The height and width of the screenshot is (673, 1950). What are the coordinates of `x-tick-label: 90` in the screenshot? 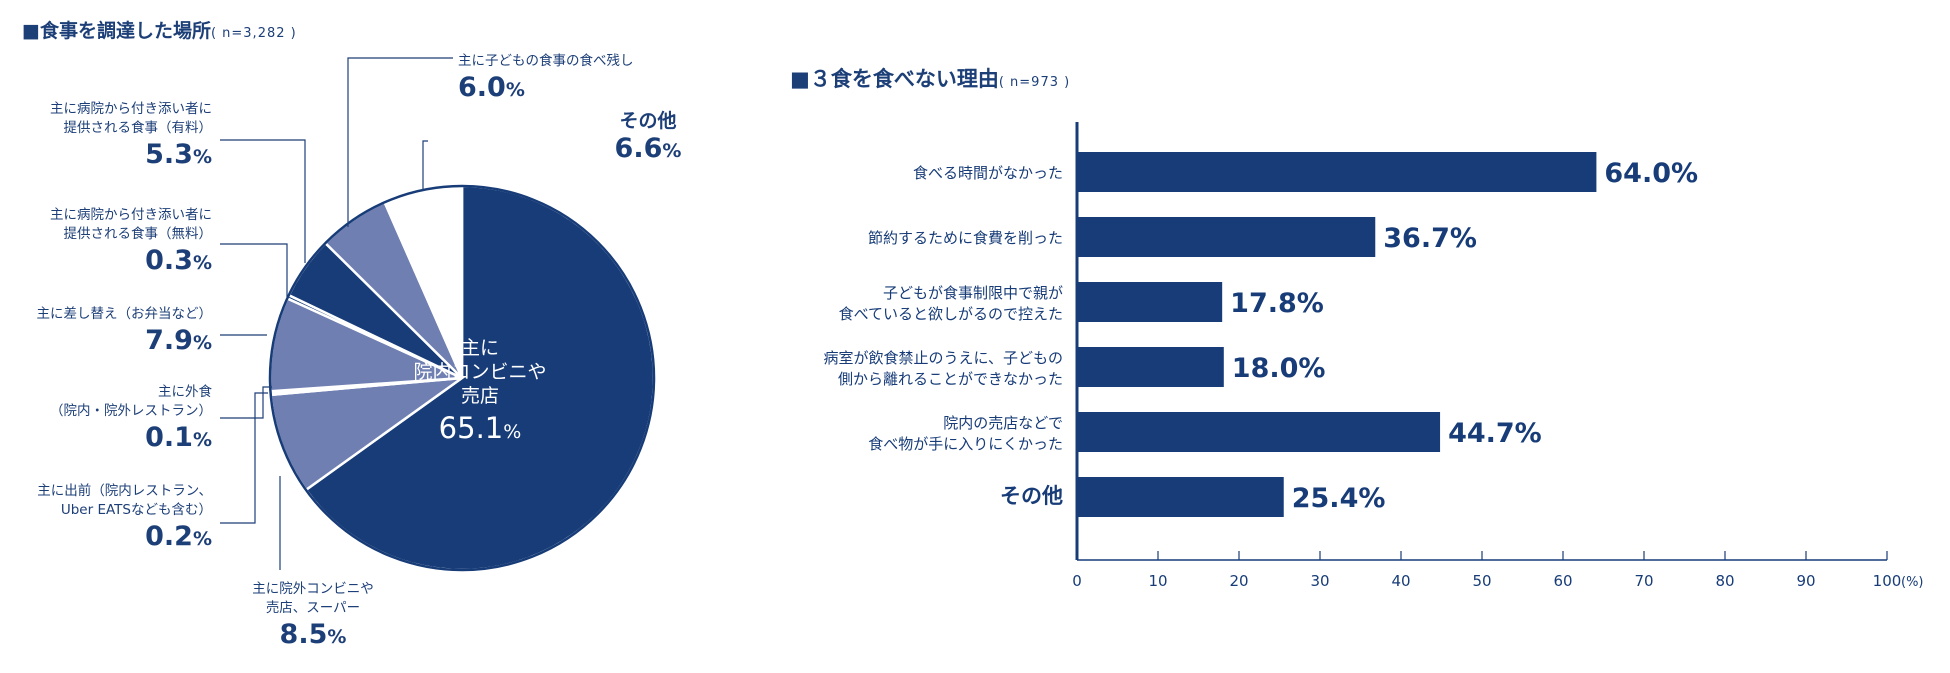 It's located at (1805, 581).